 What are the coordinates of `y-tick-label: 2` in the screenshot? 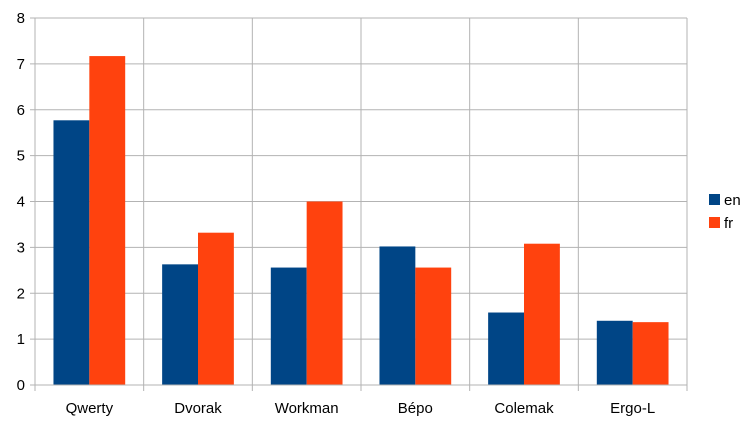 It's located at (21, 293).